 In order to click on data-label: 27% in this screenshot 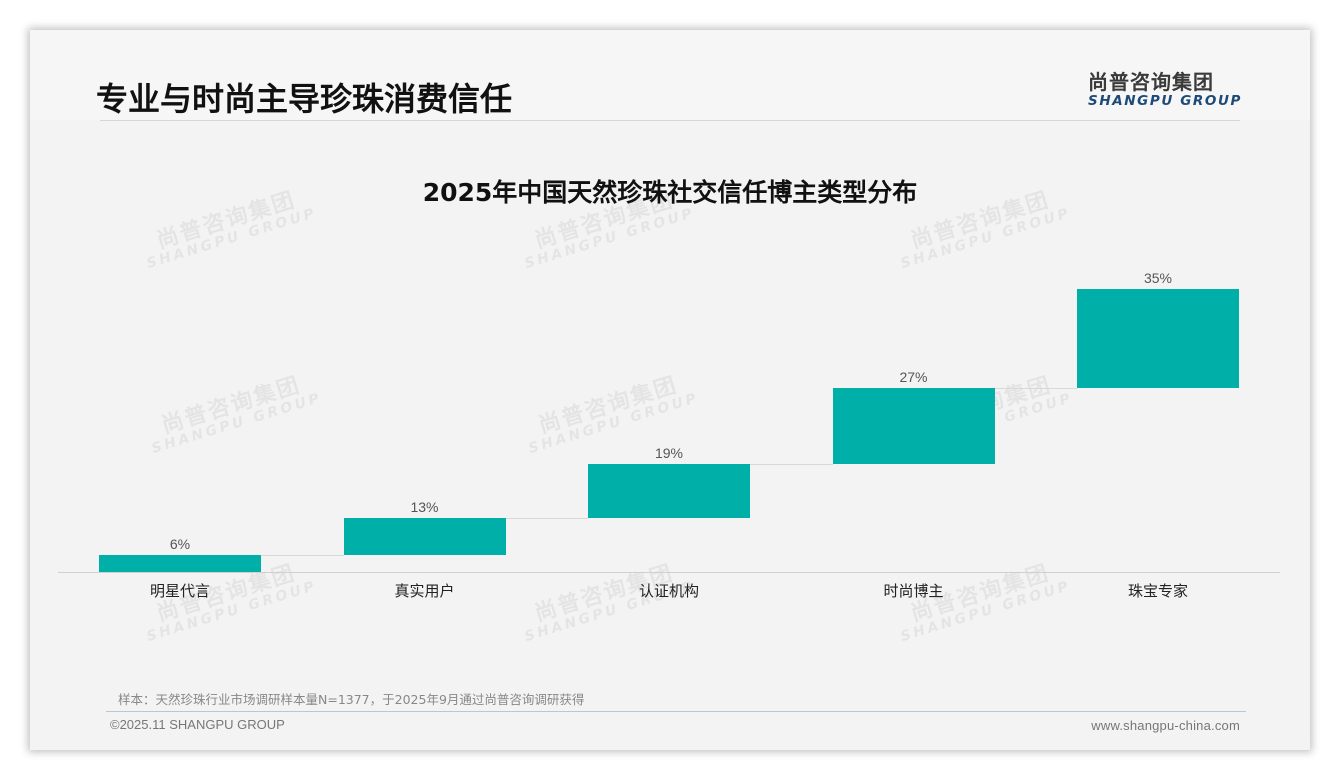, I will do `click(913, 377)`.